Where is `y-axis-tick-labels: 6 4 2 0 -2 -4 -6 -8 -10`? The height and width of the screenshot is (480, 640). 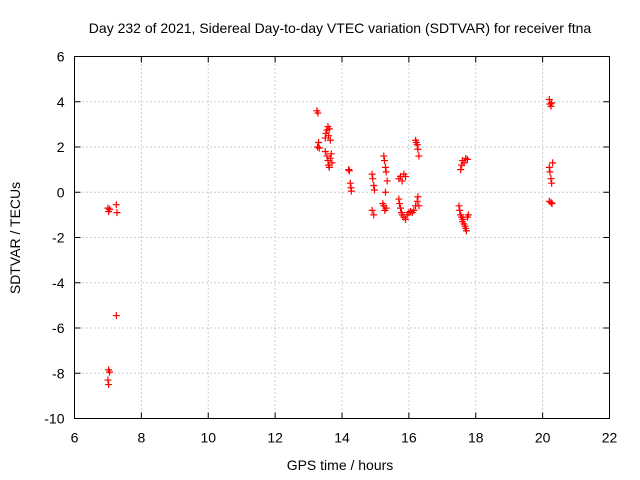
y-axis-tick-labels: 6 4 2 0 -2 -4 -6 -8 -10 is located at coordinates (54, 238).